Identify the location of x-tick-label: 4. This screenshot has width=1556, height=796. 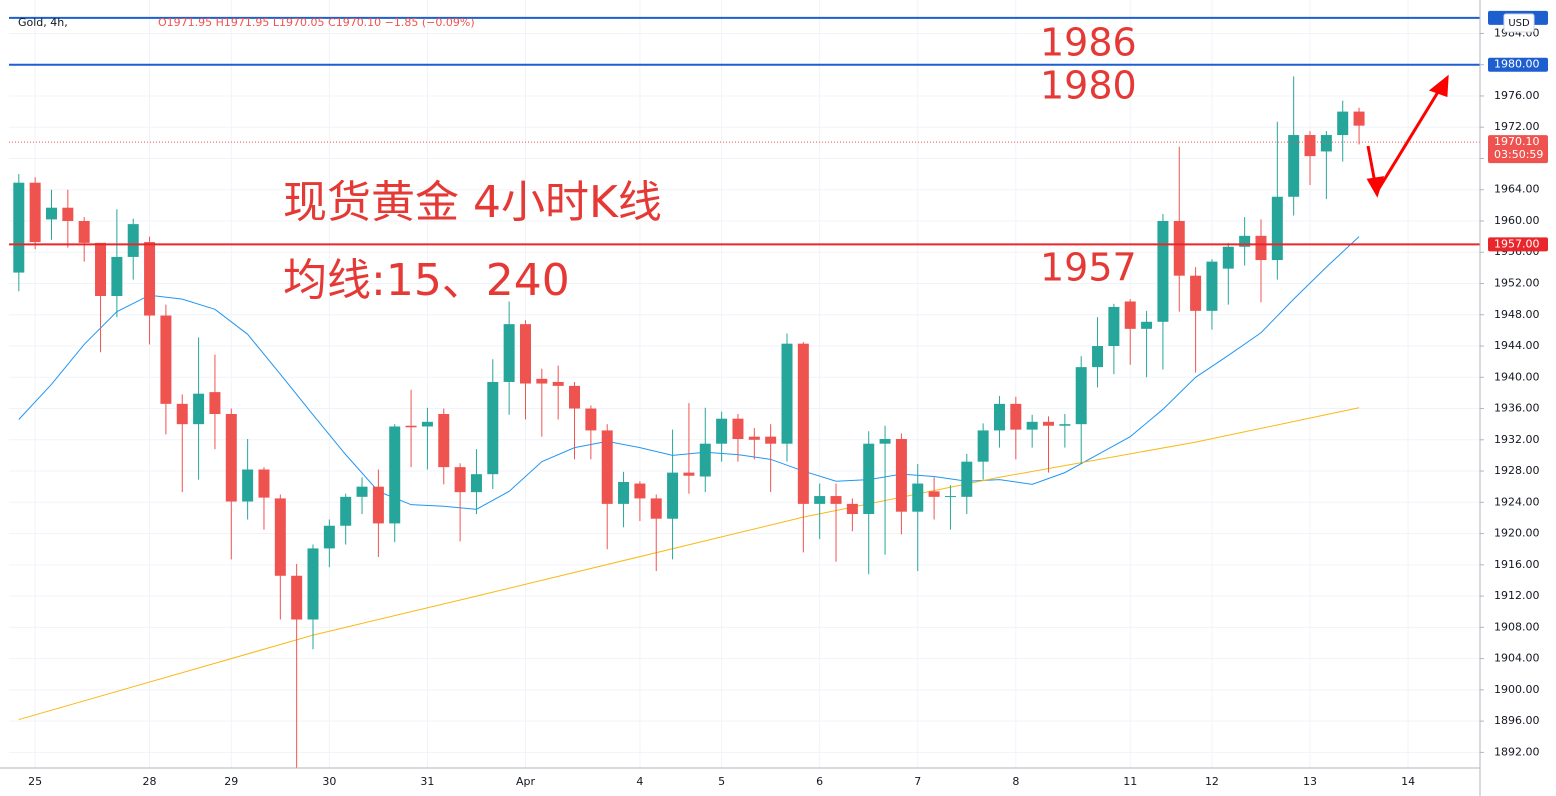
(639, 781).